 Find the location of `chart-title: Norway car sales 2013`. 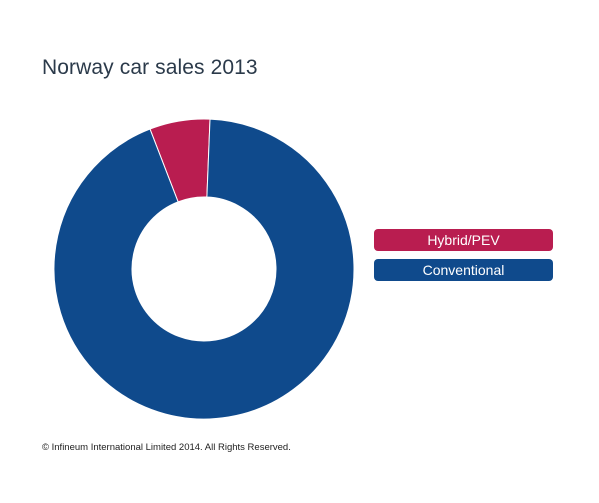

chart-title: Norway car sales 2013 is located at coordinates (150, 67).